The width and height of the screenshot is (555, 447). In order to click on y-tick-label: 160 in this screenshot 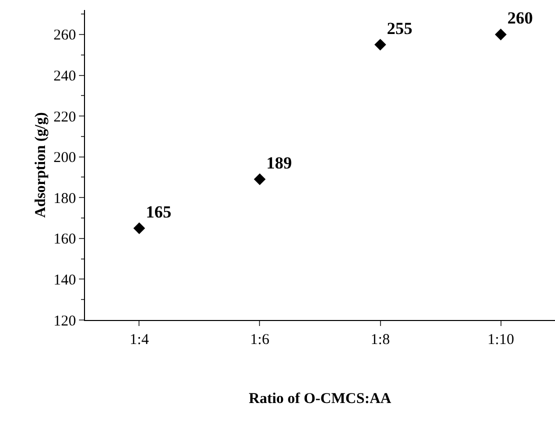, I will do `click(65, 240)`.